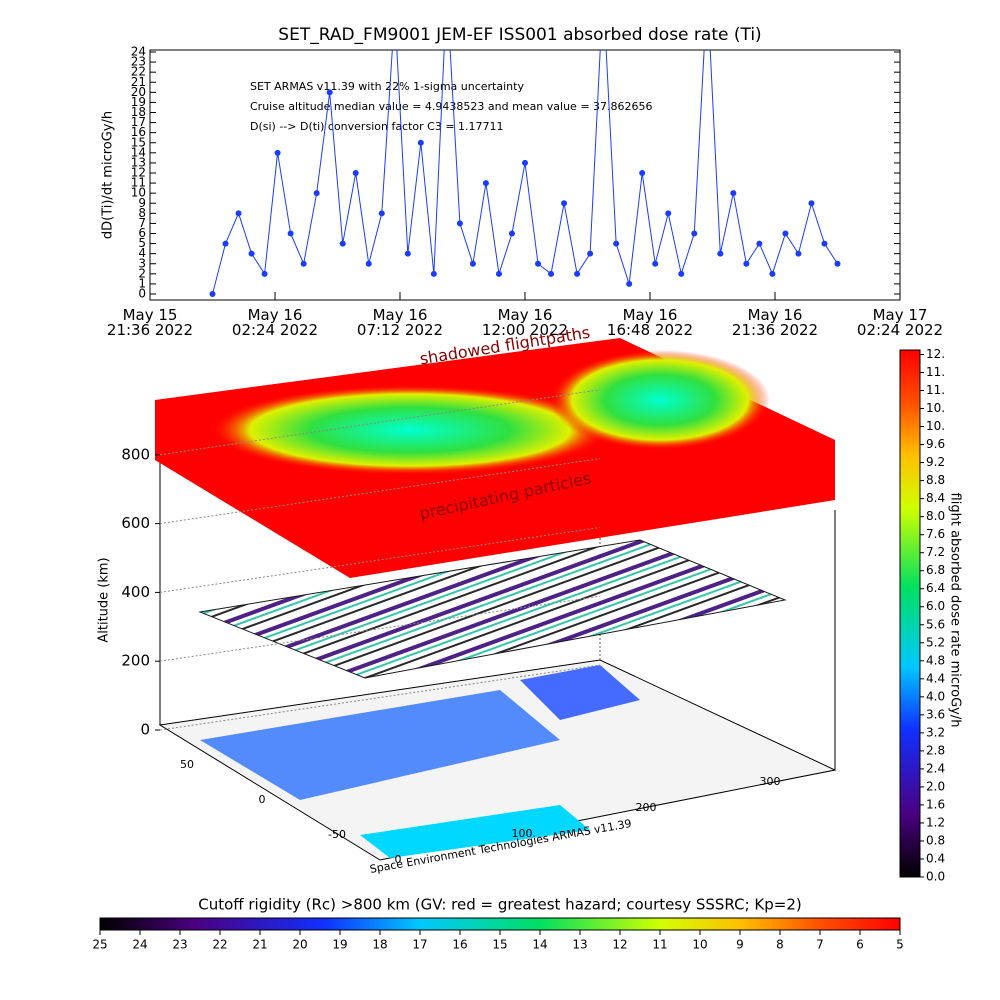 The image size is (1000, 1000). I want to click on y-tick-label: 12, so click(138, 173).